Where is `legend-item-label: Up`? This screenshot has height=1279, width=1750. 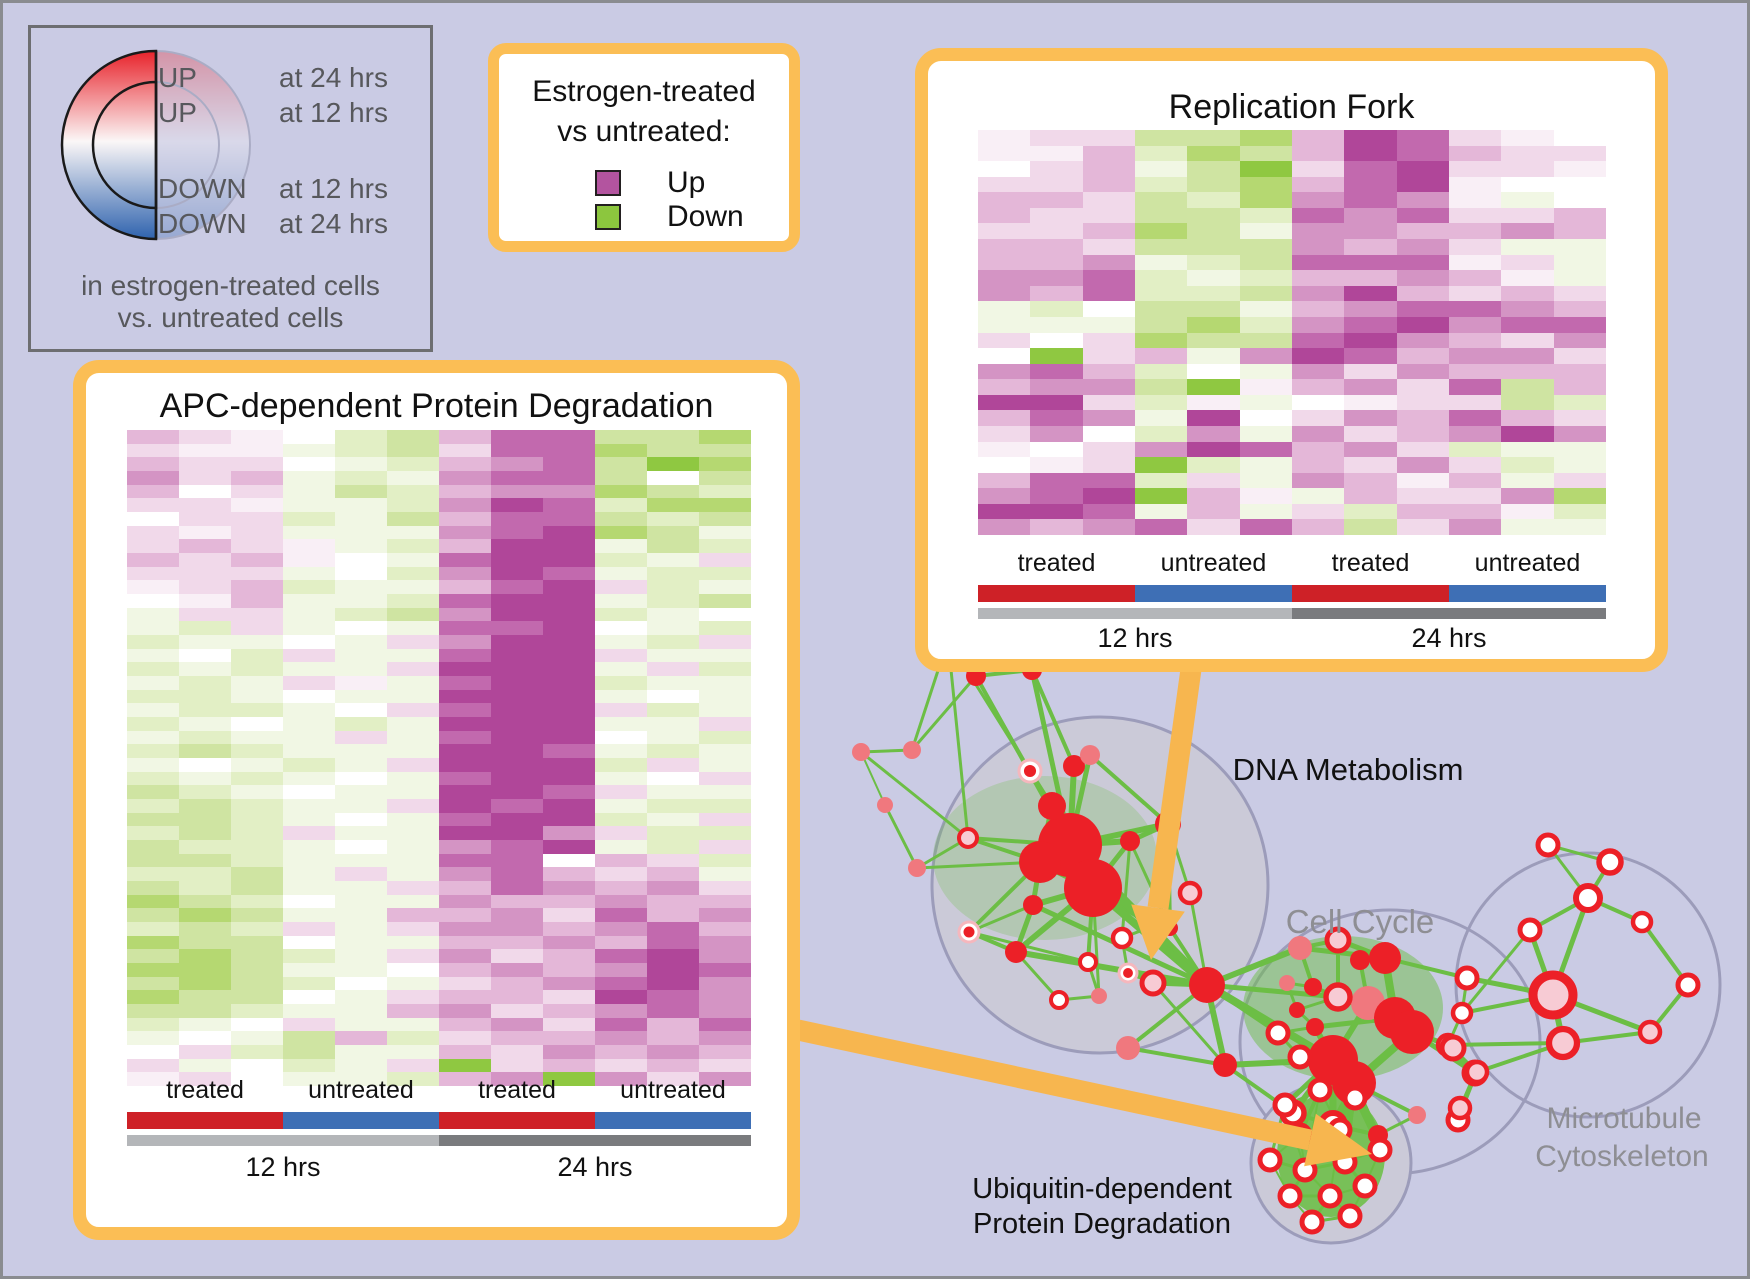 legend-item-label: Up is located at coordinates (686, 182).